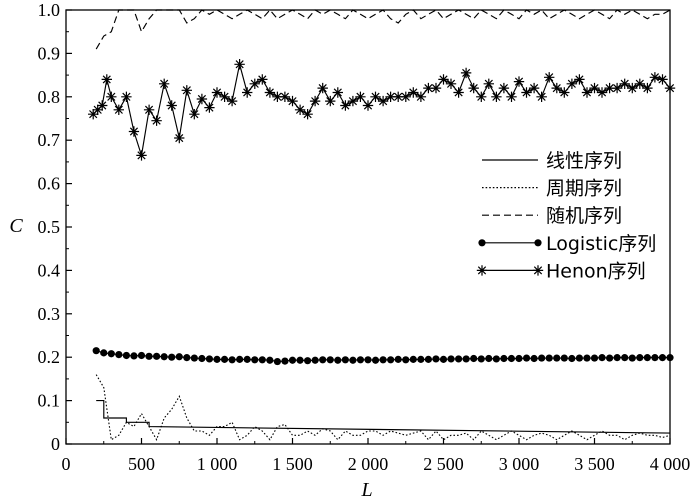 The image size is (700, 502). What do you see at coordinates (49, 10) in the screenshot?
I see `y-tick-label: 1.0` at bounding box center [49, 10].